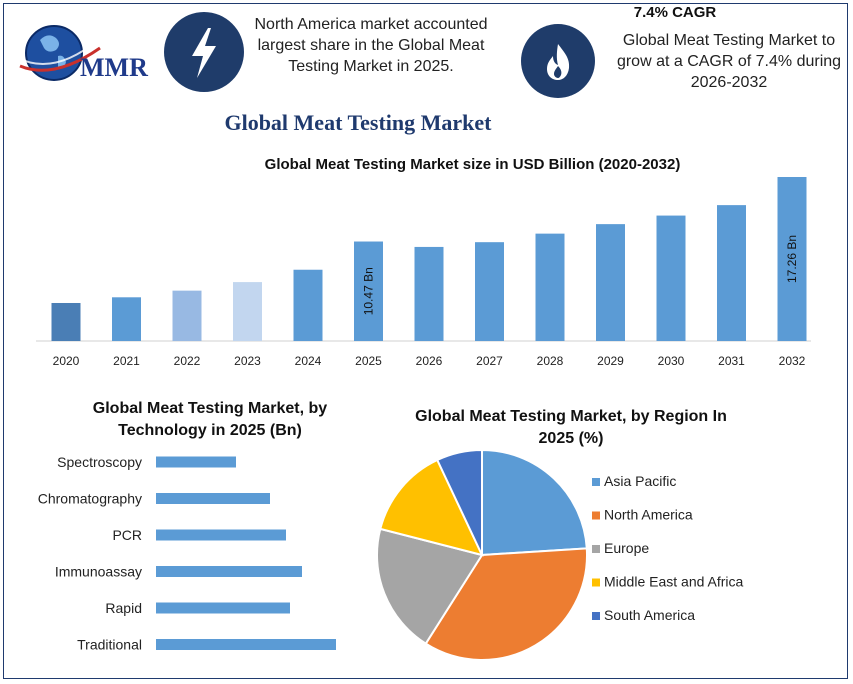 Image resolution: width=853 pixels, height=684 pixels. Describe the element at coordinates (308, 361) in the screenshot. I see `x-tick-2024: 2024` at that location.